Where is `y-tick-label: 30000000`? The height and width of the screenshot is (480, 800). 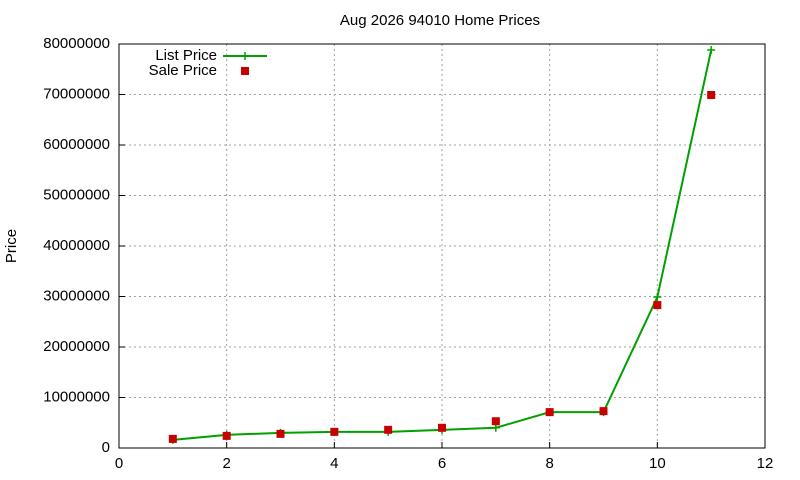 y-tick-label: 30000000 is located at coordinates (76, 295).